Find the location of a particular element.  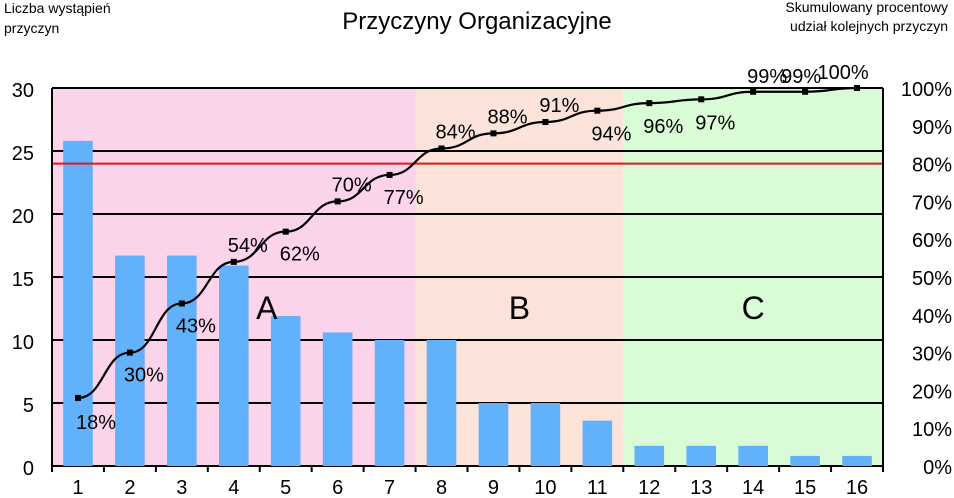

y2-tick-label: 70% is located at coordinates (932, 203).